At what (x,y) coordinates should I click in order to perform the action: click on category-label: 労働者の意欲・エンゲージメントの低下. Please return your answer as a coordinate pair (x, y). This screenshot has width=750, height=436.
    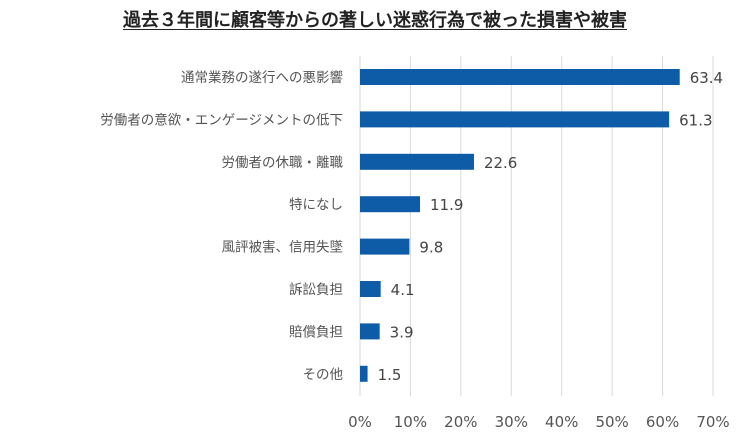
    Looking at the image, I should click on (221, 119).